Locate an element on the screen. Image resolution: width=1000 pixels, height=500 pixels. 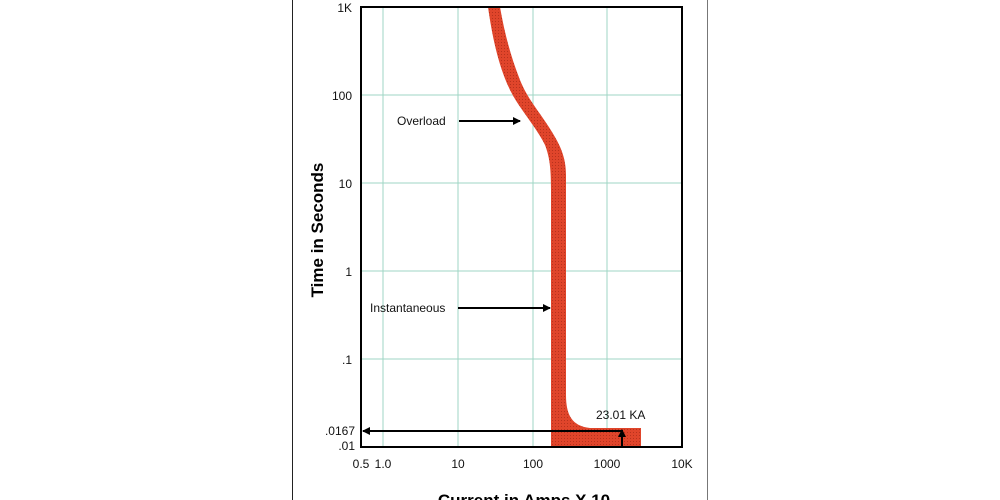
y-tick-1k: 1K is located at coordinates (344, 8).